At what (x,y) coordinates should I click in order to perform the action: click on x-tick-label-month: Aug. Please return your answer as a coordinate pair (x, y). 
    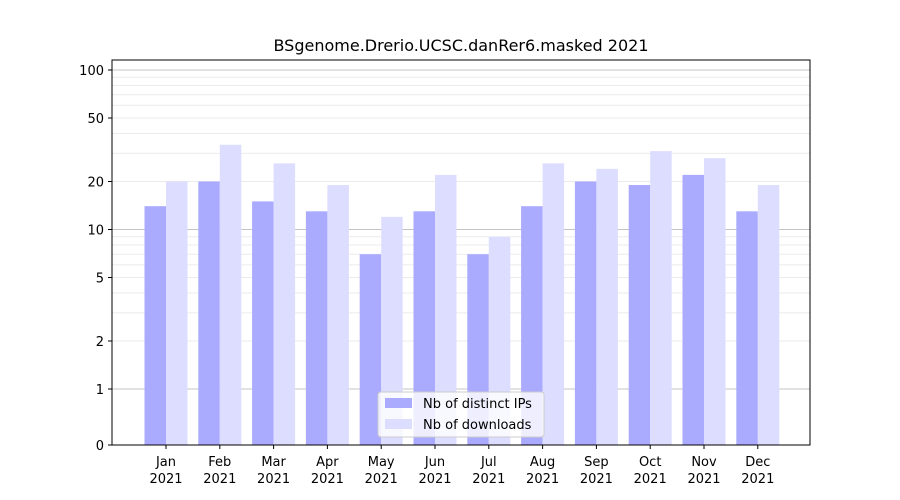
    Looking at the image, I should click on (542, 462).